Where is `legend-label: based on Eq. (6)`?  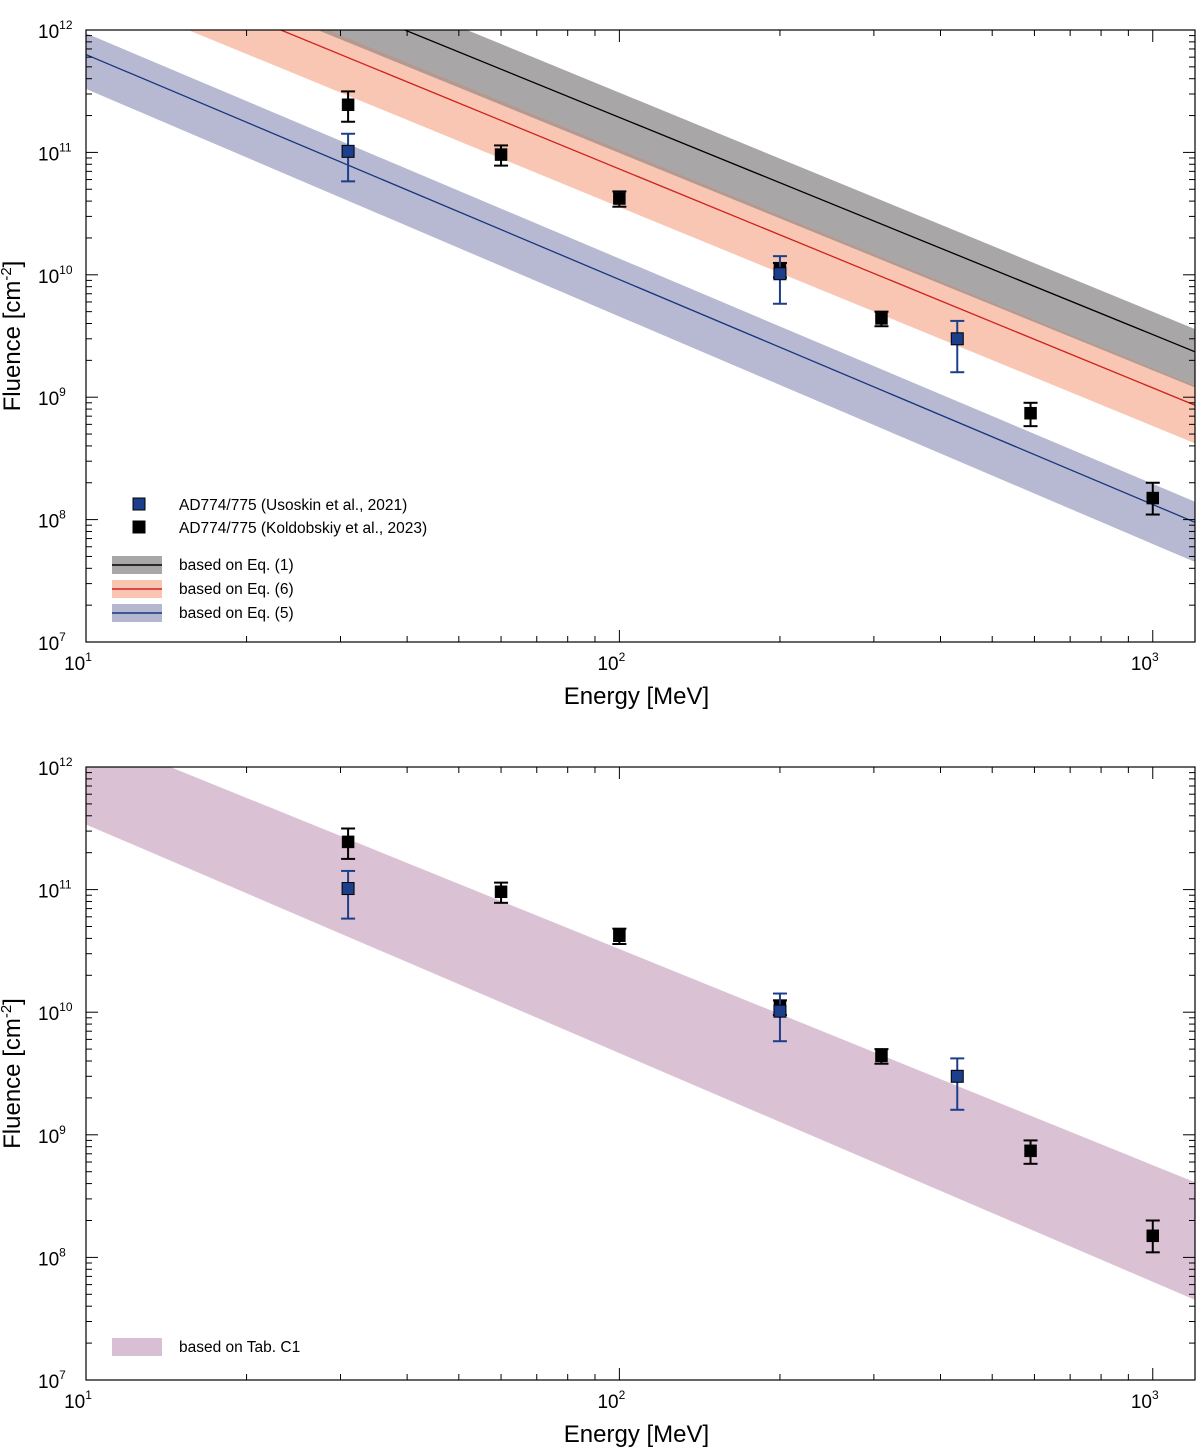
legend-label: based on Eq. (6) is located at coordinates (236, 589).